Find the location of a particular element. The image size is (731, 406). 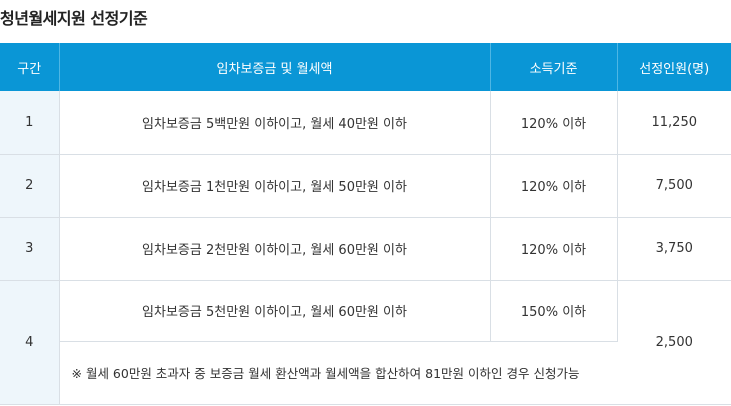

count-cell: 11,250 is located at coordinates (674, 123).